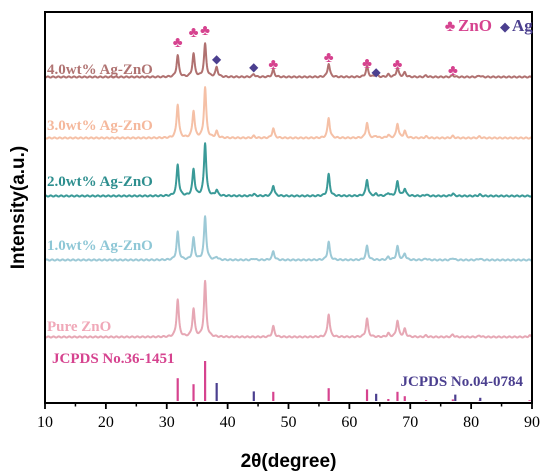 This screenshot has width=550, height=476. Describe the element at coordinates (228, 422) in the screenshot. I see `x-tick-label-3: 40` at that location.